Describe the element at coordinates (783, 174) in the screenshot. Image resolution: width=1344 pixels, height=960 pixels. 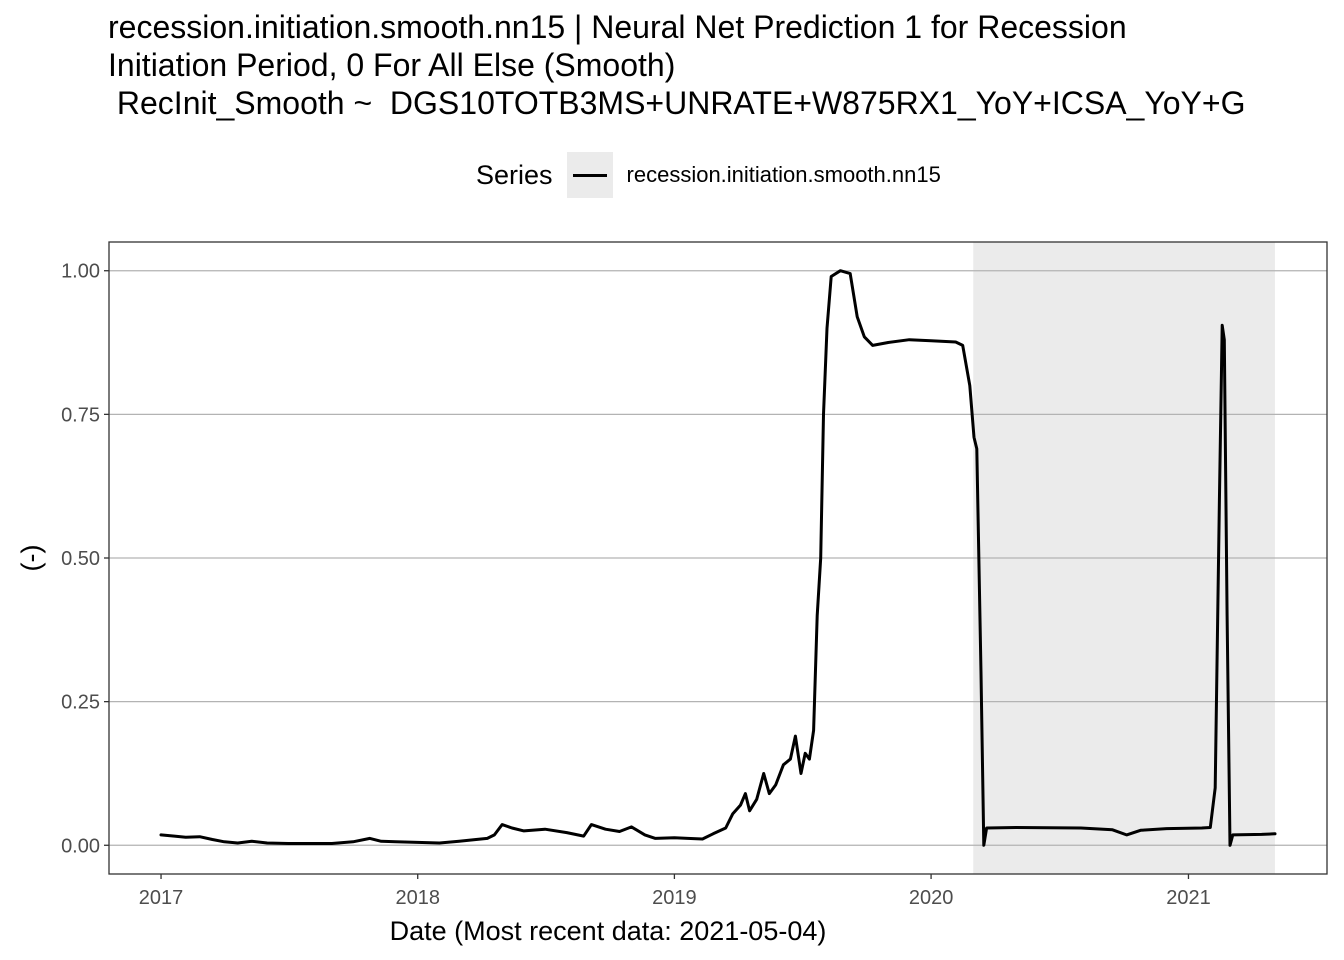
I see `legend-label: recession.initiation.smooth.nn15` at that location.